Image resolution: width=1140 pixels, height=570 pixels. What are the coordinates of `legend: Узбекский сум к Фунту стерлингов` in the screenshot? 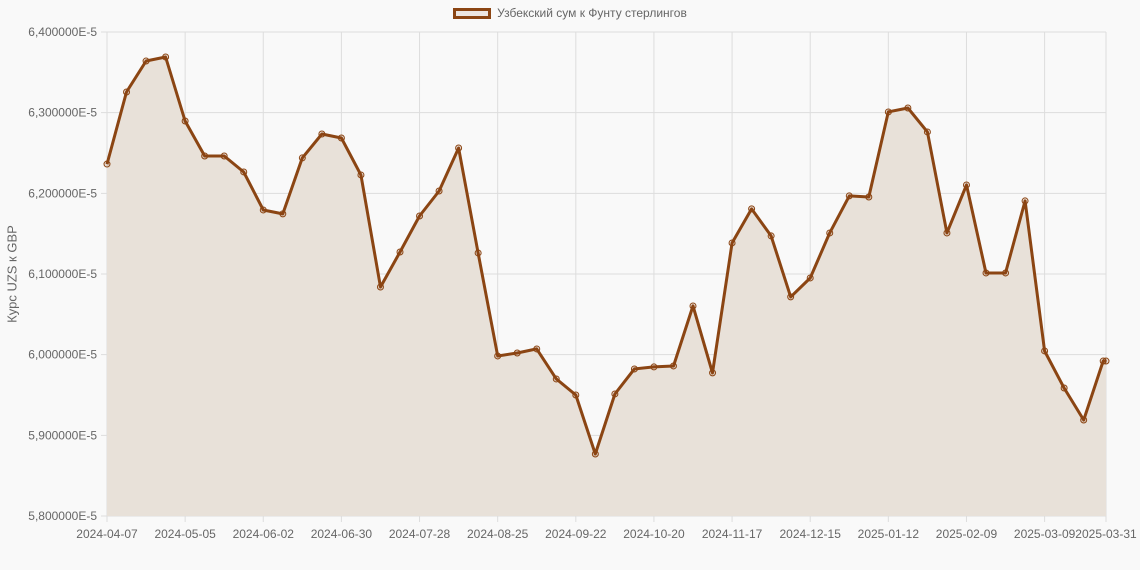 It's located at (570, 13).